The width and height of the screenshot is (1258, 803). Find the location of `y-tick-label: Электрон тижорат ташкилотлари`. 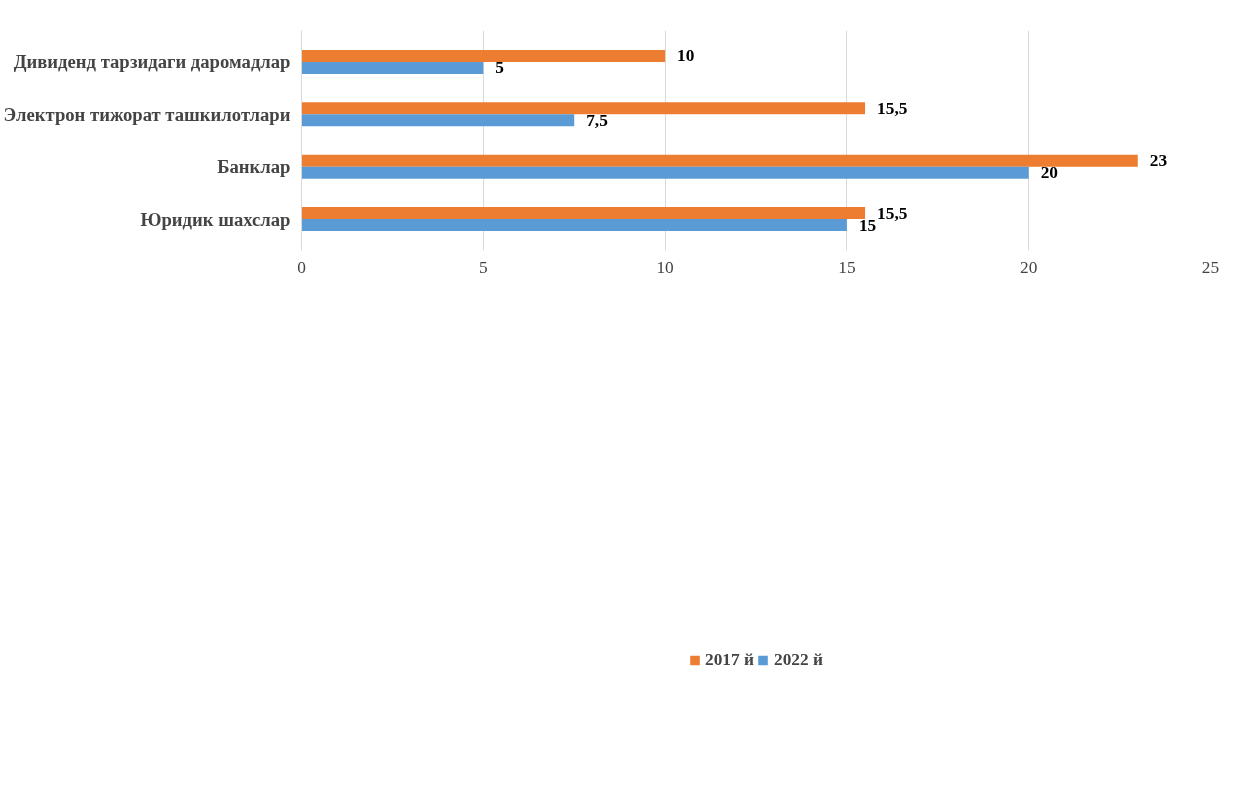

y-tick-label: Электрон тижорат ташкилотлари is located at coordinates (147, 114).